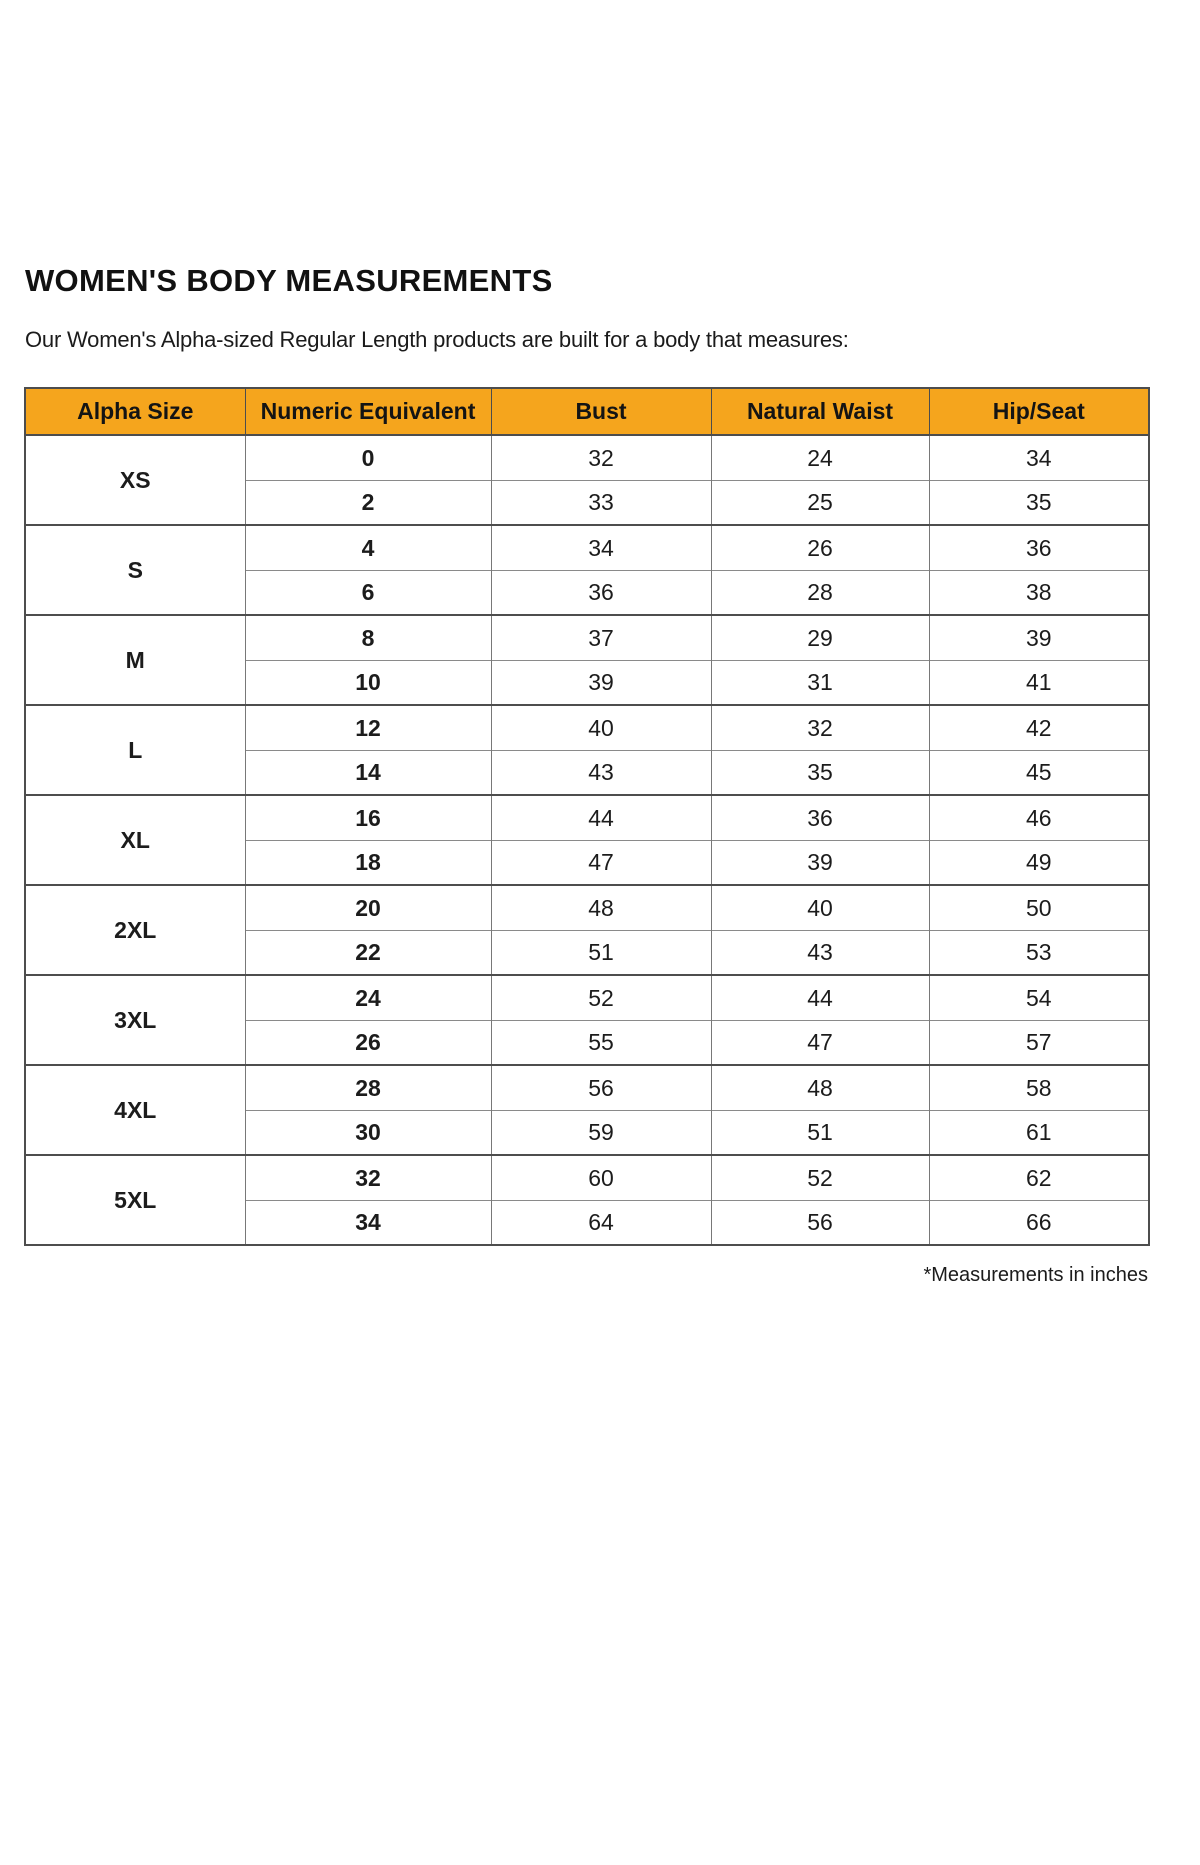  Describe the element at coordinates (1039, 637) in the screenshot. I see `hip-cell: 39` at that location.